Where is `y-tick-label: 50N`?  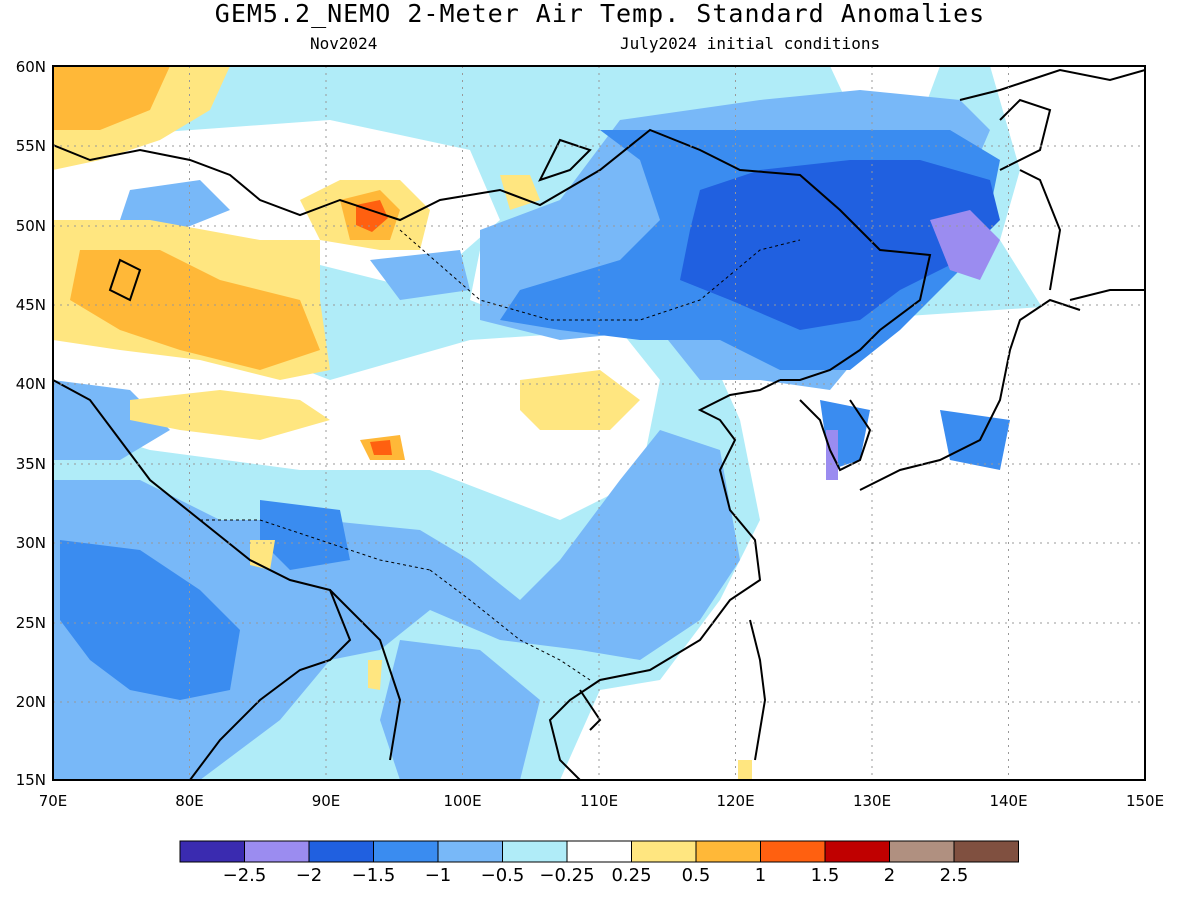
y-tick-label: 50N is located at coordinates (31, 226).